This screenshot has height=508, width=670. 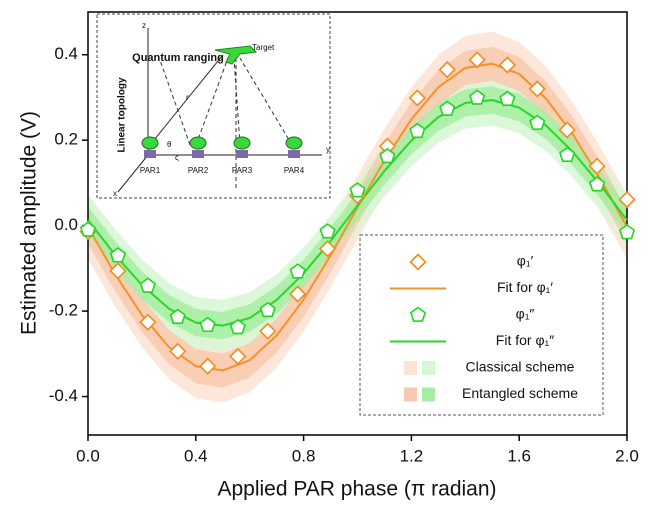 What do you see at coordinates (144, 25) in the screenshot?
I see `inset-label: z` at bounding box center [144, 25].